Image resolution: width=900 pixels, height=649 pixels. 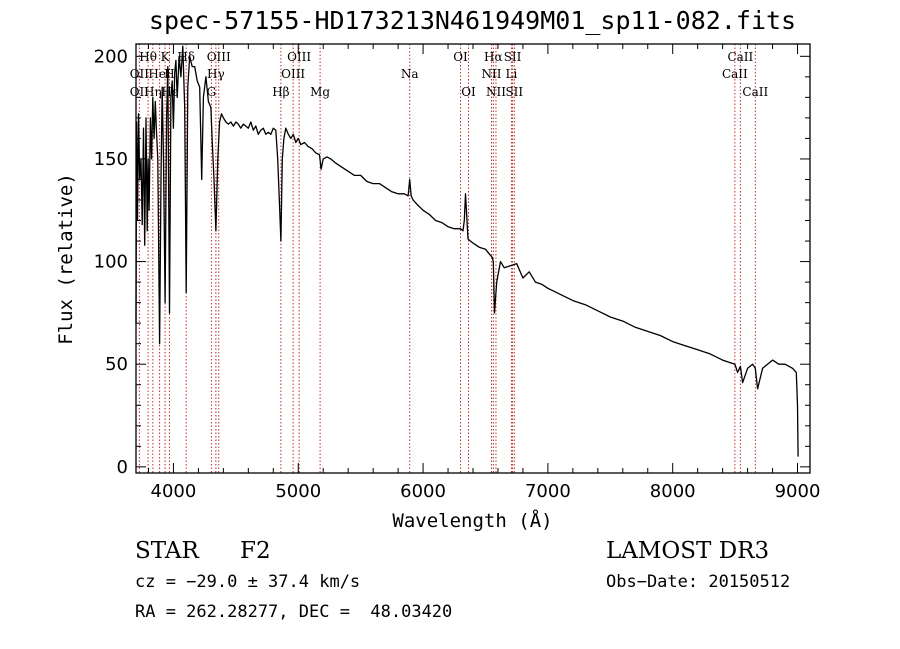 What do you see at coordinates (186, 57) in the screenshot?
I see `spectral-line-label: Hδ` at bounding box center [186, 57].